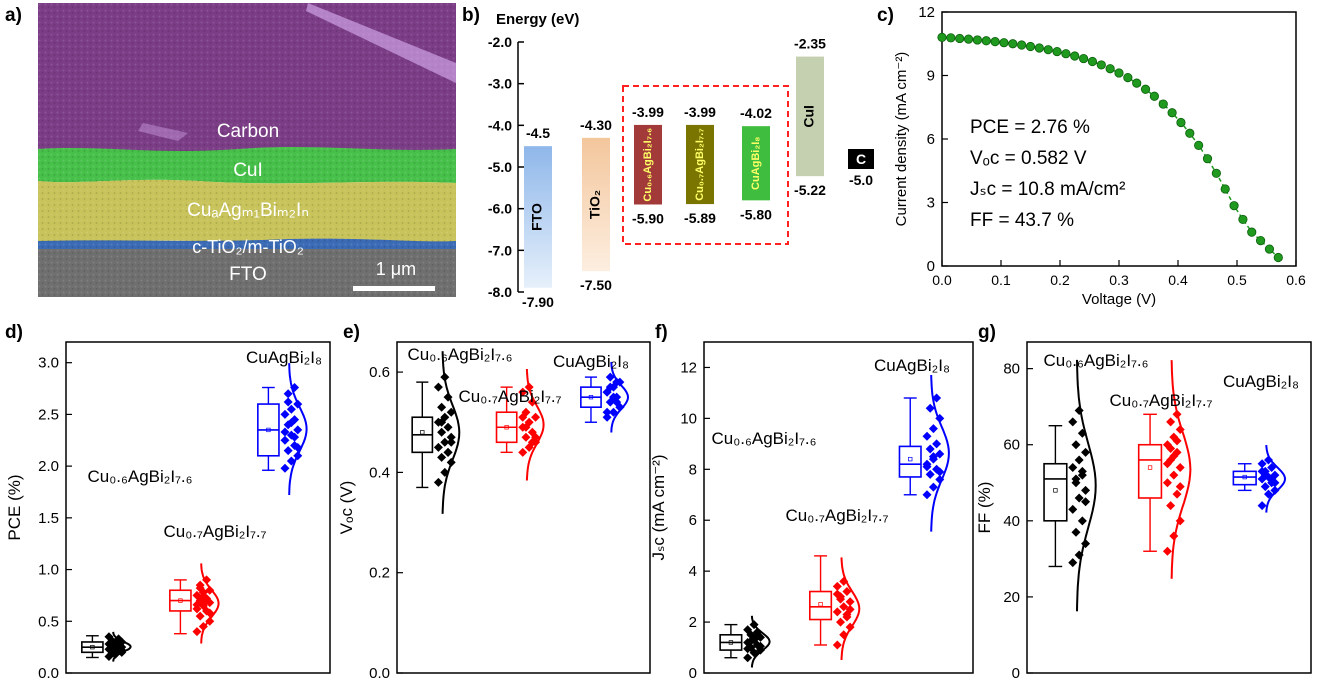  I want to click on jv-annotation: FF = 43.7 %, so click(1022, 220).